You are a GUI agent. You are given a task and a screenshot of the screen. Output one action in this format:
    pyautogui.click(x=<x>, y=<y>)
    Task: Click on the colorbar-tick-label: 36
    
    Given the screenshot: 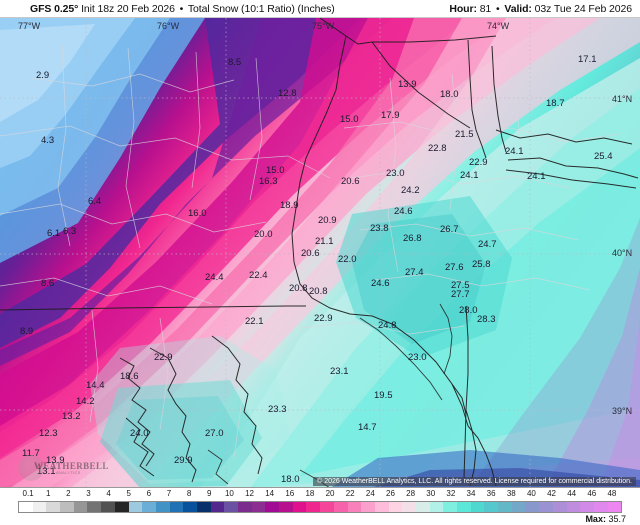 What is the action you would take?
    pyautogui.click(x=491, y=493)
    